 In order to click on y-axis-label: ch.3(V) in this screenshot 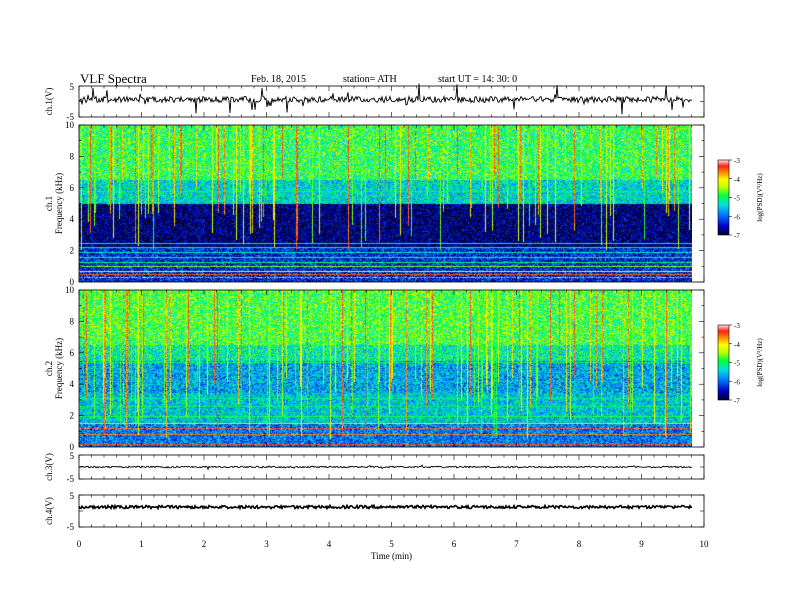, I will do `click(49, 467)`.